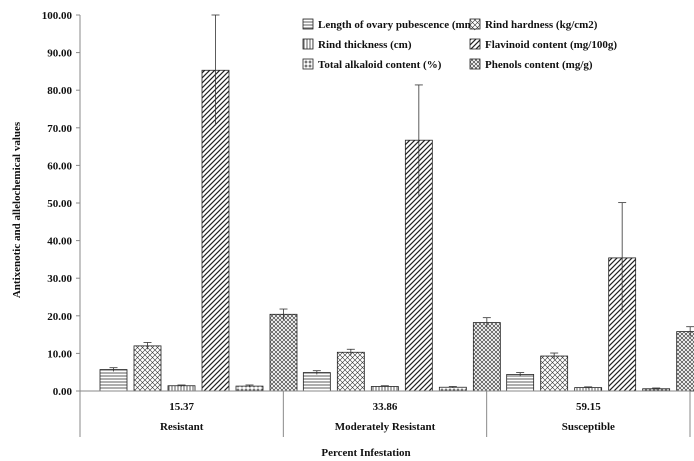 This screenshot has width=694, height=461. What do you see at coordinates (365, 45) in the screenshot?
I see `legend-label: Rind thickness (cm)` at bounding box center [365, 45].